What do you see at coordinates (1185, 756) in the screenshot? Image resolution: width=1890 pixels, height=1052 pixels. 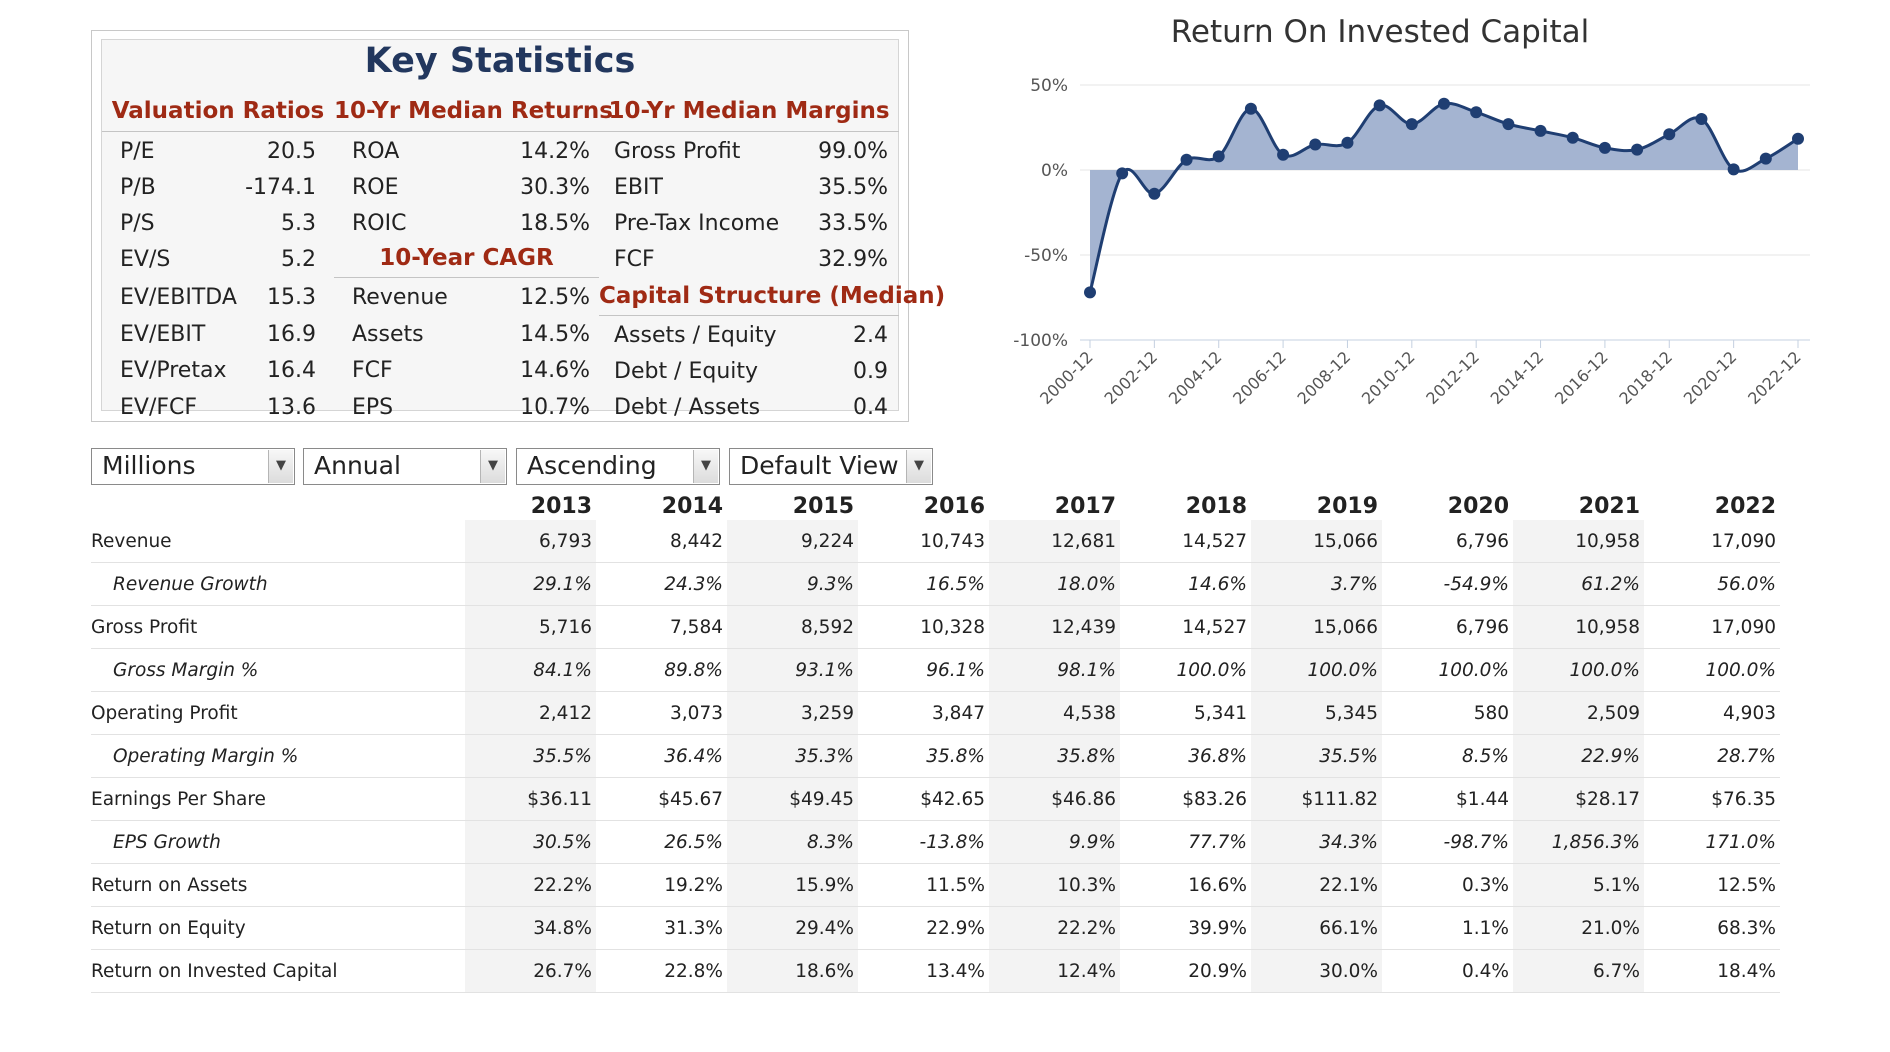 I see `table-cell: 36.8%` at bounding box center [1185, 756].